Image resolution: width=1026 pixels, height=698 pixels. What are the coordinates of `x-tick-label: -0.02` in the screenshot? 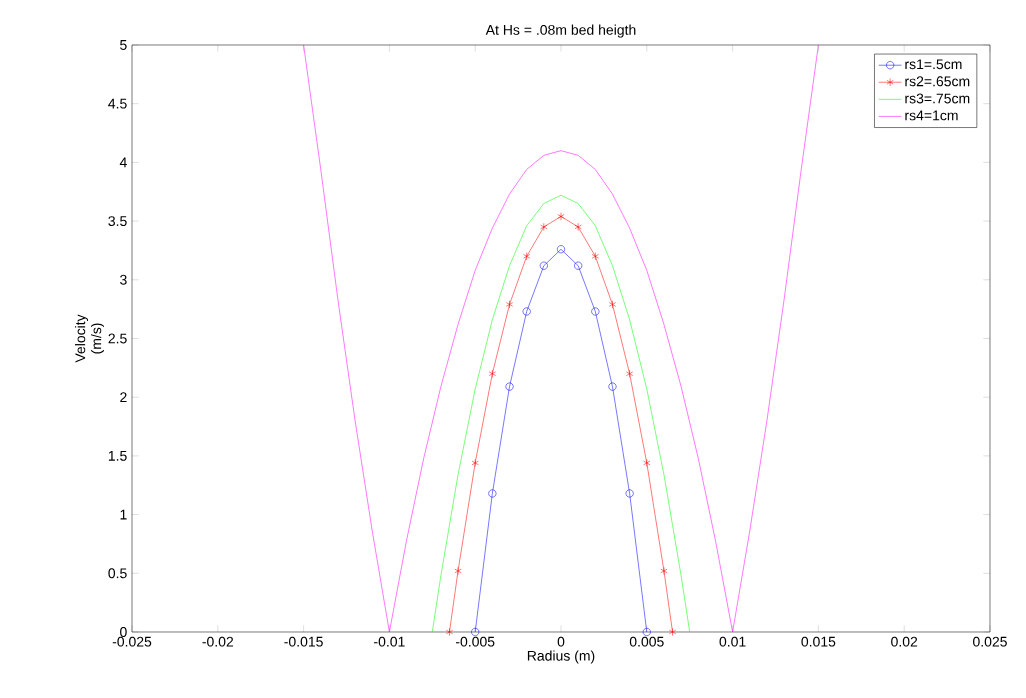 It's located at (218, 641).